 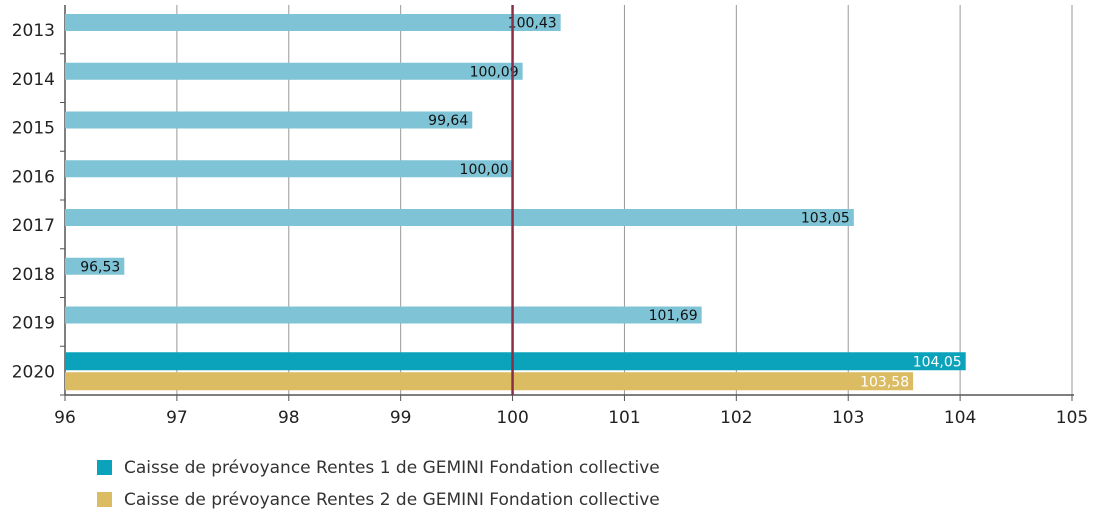 What do you see at coordinates (33, 226) in the screenshot?
I see `y-tick-label: 2017` at bounding box center [33, 226].